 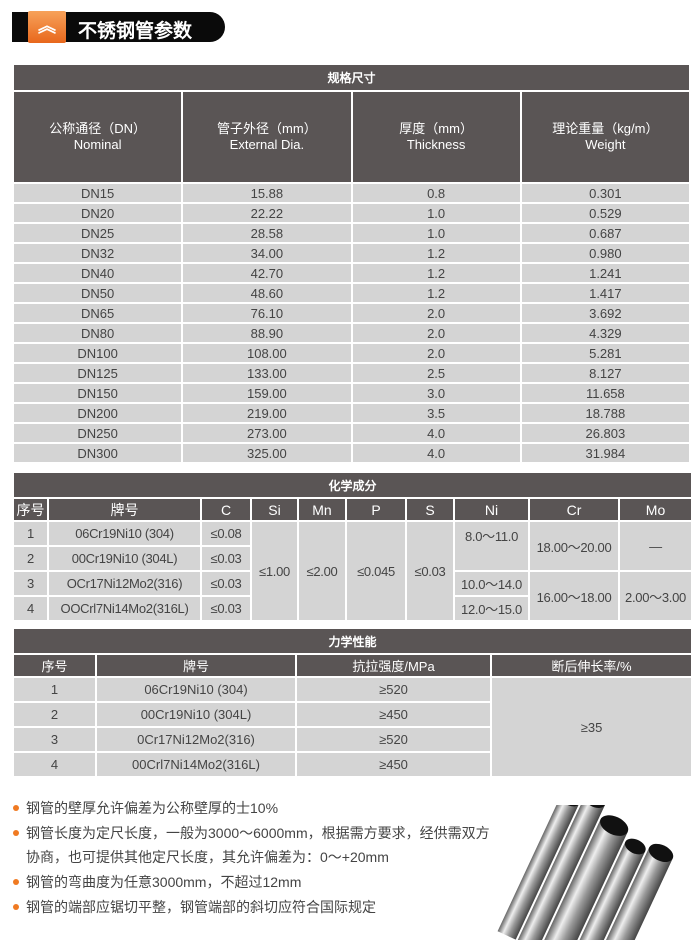 I want to click on table-row: DN80 88.90 2.0 4.329, so click(x=351, y=333).